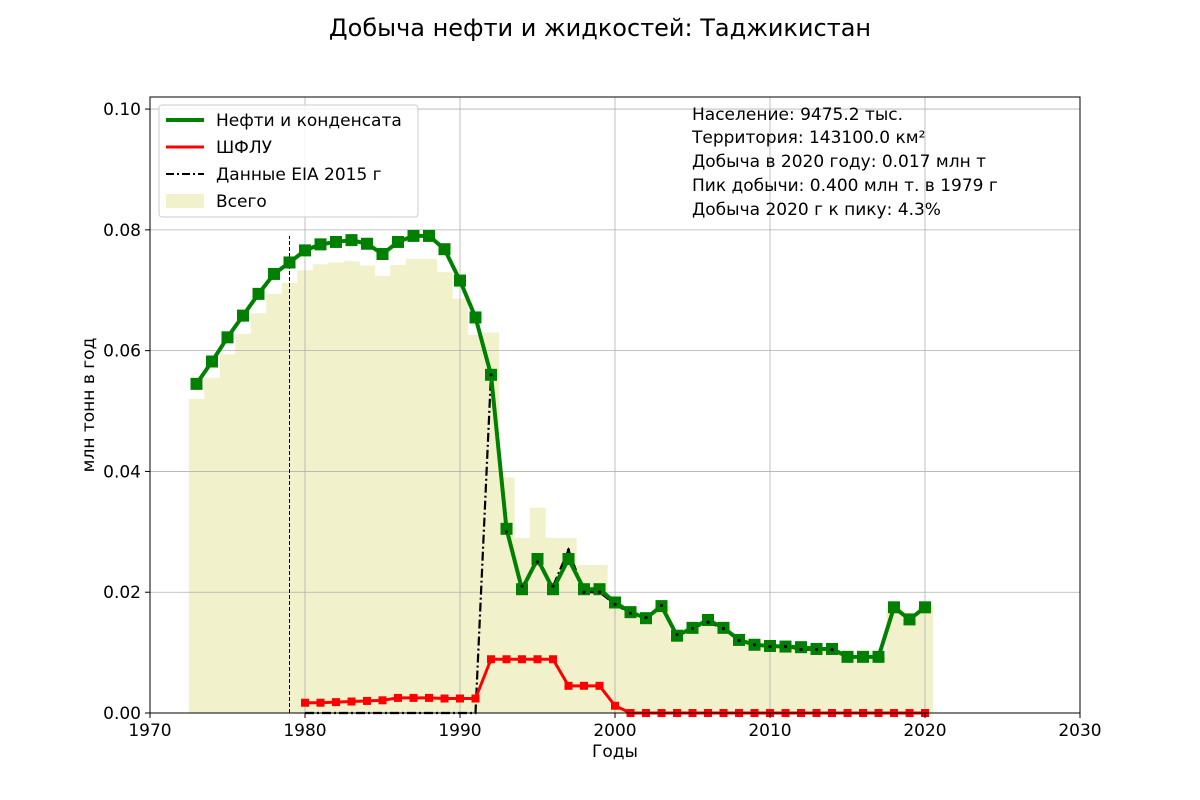 This screenshot has height=800, width=1200. What do you see at coordinates (149, 731) in the screenshot?
I see `x-tick-label: 1970` at bounding box center [149, 731].